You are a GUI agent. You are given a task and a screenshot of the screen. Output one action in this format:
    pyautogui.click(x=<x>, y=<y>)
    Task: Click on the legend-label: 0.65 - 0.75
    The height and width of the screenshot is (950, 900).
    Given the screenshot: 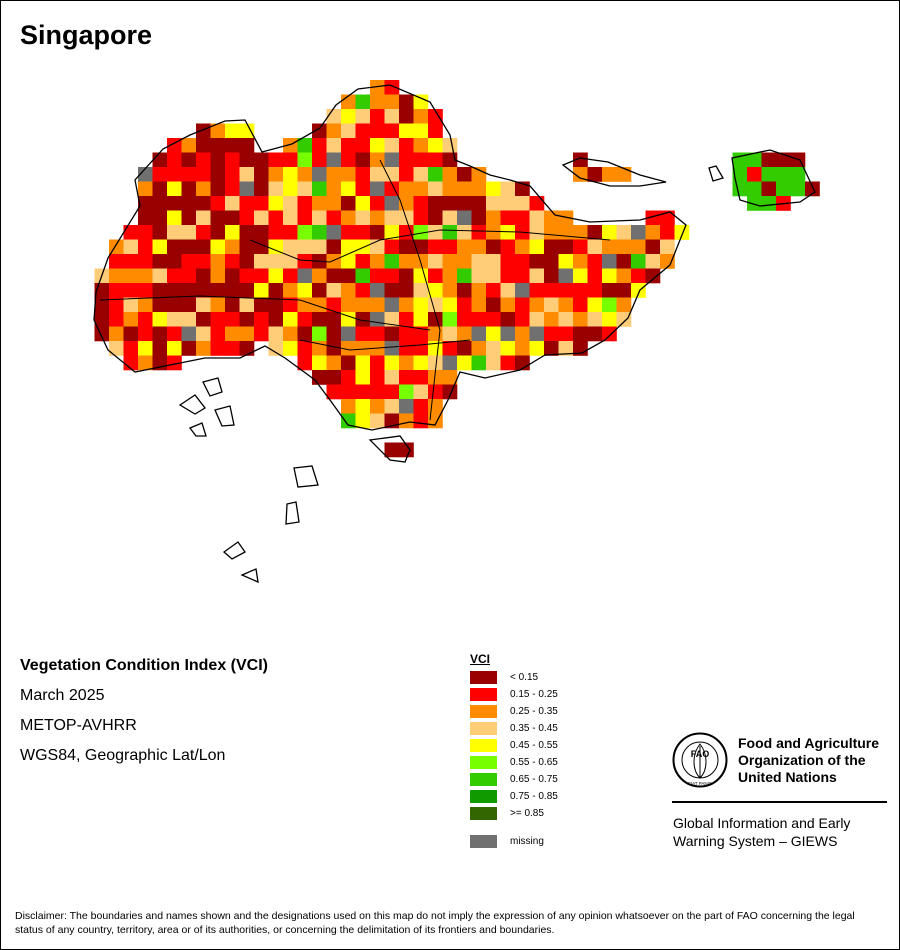 What is the action you would take?
    pyautogui.click(x=534, y=779)
    